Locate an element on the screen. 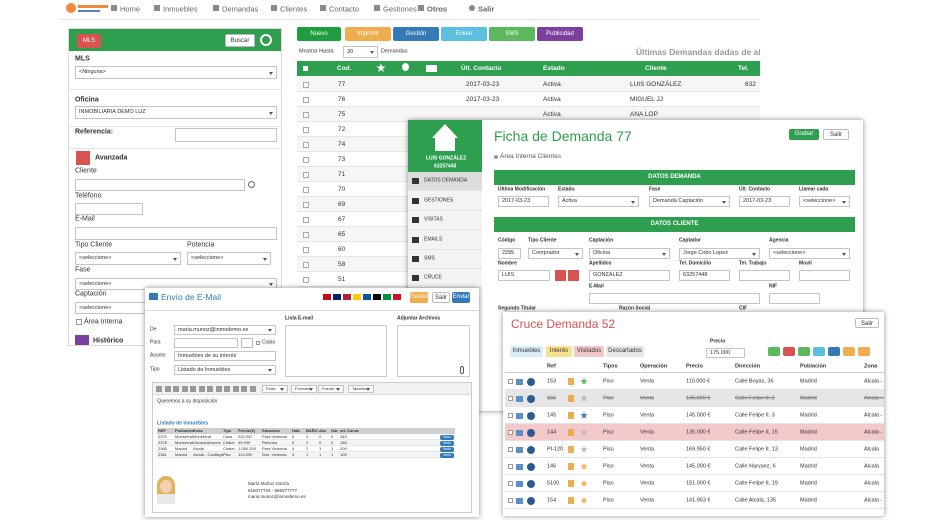 This screenshot has width=950, height=520. field-label: Referencia: is located at coordinates (94, 132).